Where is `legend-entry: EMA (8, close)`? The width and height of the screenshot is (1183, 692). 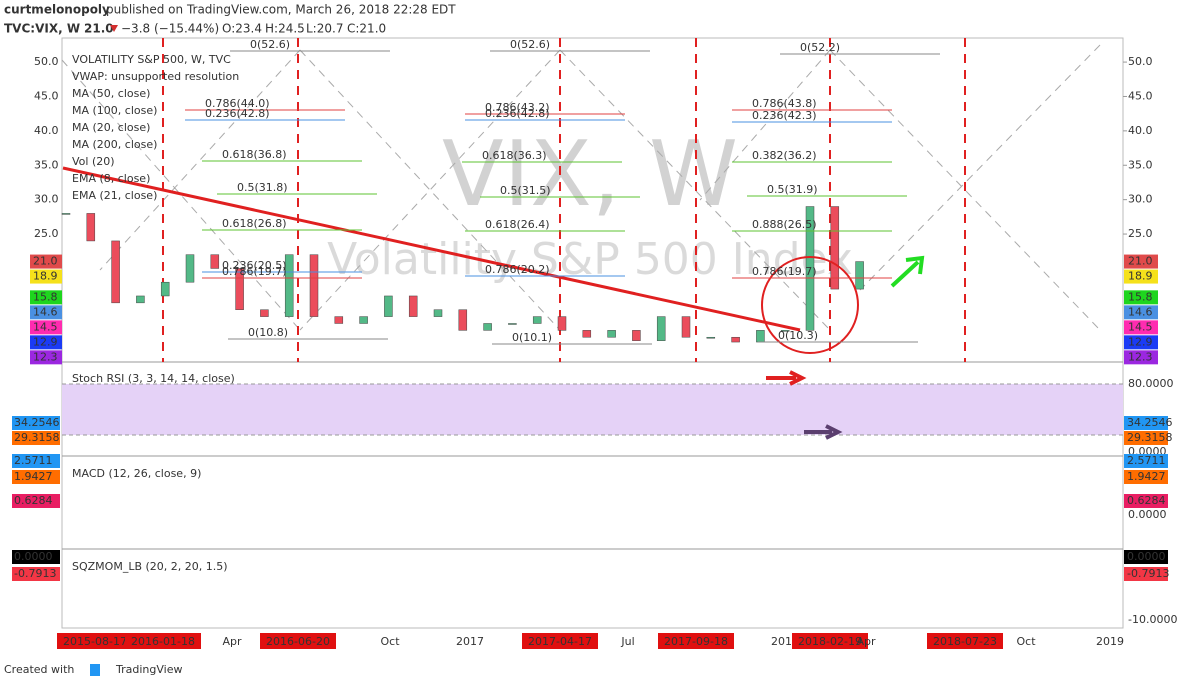
legend-entry: EMA (8, close) is located at coordinates (111, 178).